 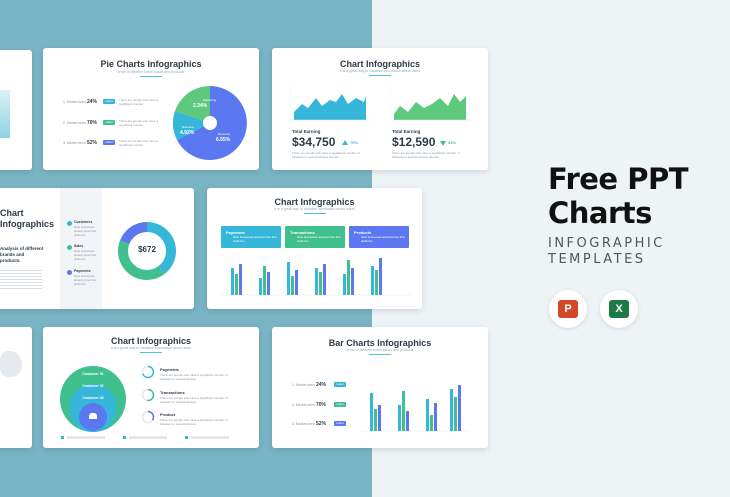 What do you see at coordinates (303, 405) in the screenshot?
I see `row-label: 2. Market area` at bounding box center [303, 405].